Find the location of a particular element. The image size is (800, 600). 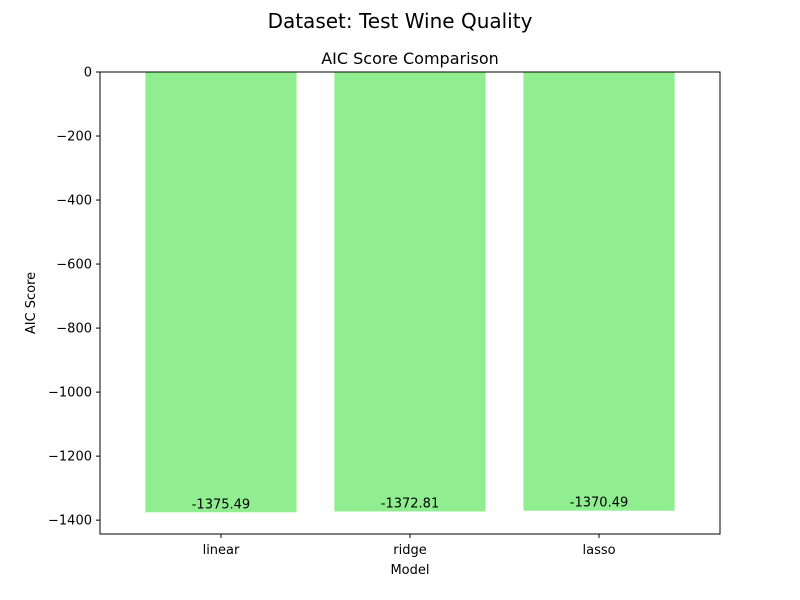

y-tick-label: −400 is located at coordinates (74, 201).